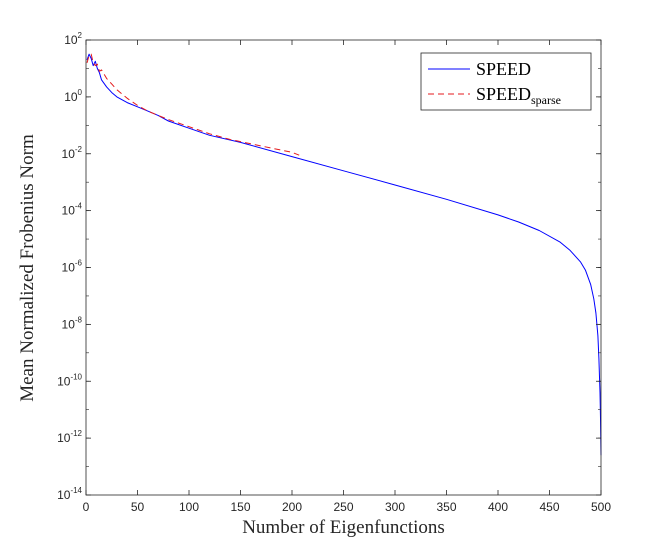 This screenshot has width=664, height=554. I want to click on y-tick-label: 10⁻¹⁰, so click(69, 380).